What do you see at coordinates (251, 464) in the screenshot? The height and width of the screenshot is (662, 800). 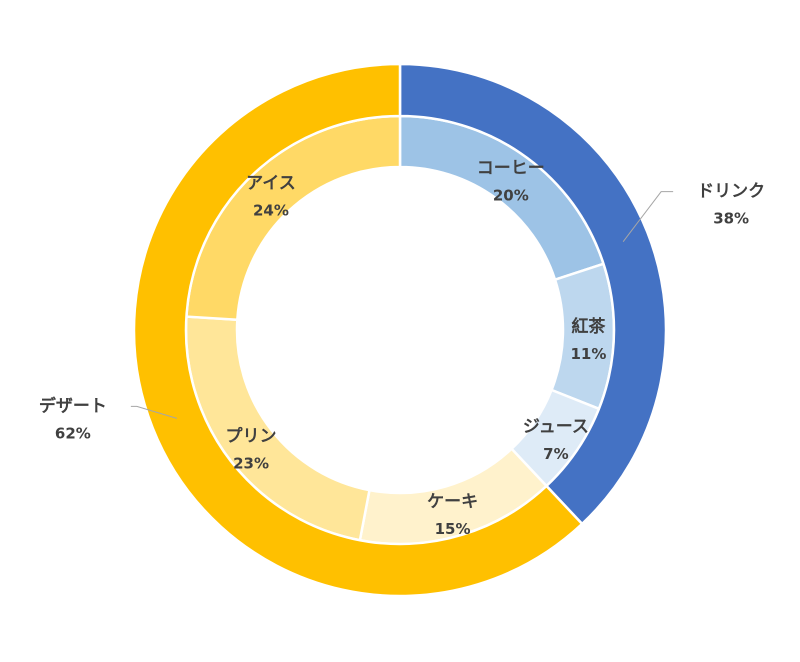 I see `inner-percent-label-4: 23%` at bounding box center [251, 464].